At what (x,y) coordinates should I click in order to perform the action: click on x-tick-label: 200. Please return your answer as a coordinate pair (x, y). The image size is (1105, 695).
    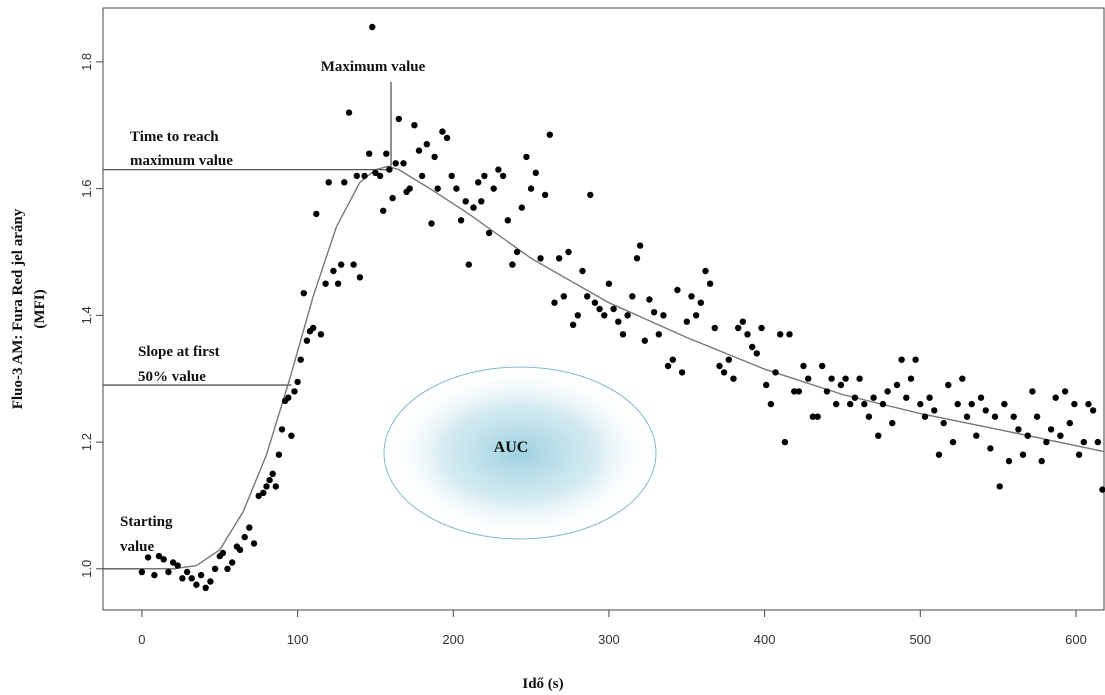
    Looking at the image, I should click on (453, 639).